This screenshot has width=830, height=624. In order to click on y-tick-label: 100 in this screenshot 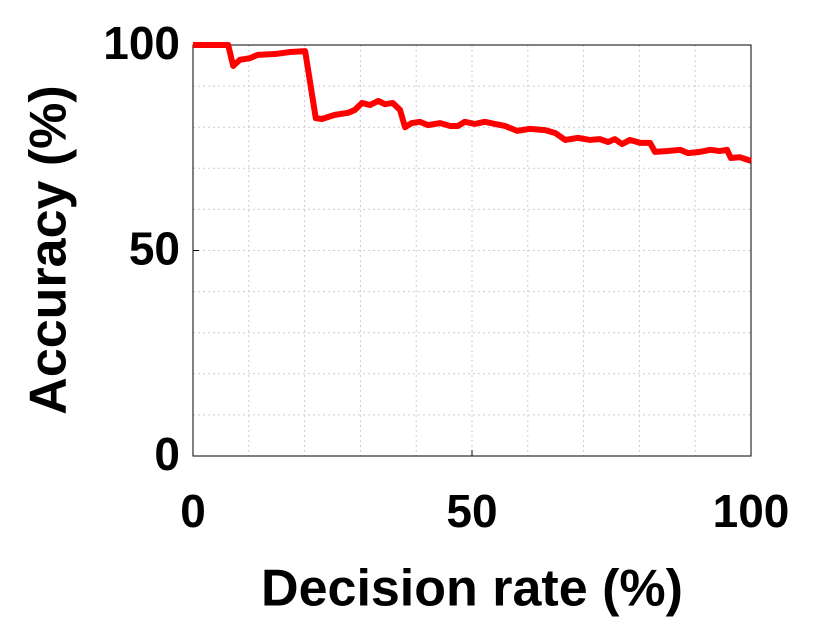, I will do `click(141, 43)`.